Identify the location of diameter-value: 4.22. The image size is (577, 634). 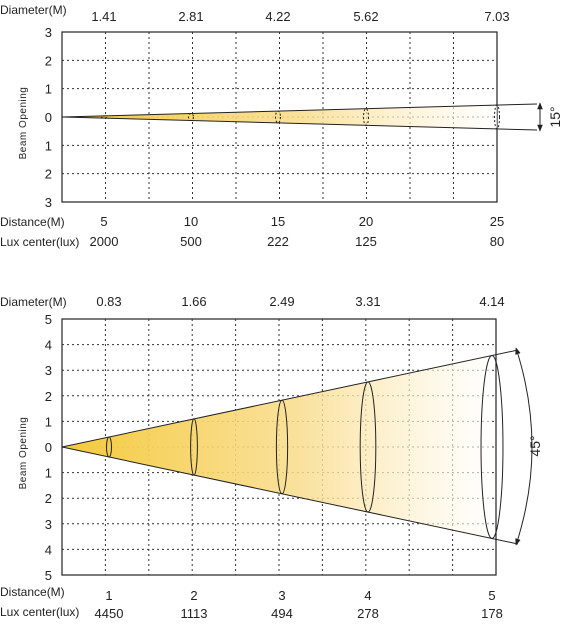
(277, 16).